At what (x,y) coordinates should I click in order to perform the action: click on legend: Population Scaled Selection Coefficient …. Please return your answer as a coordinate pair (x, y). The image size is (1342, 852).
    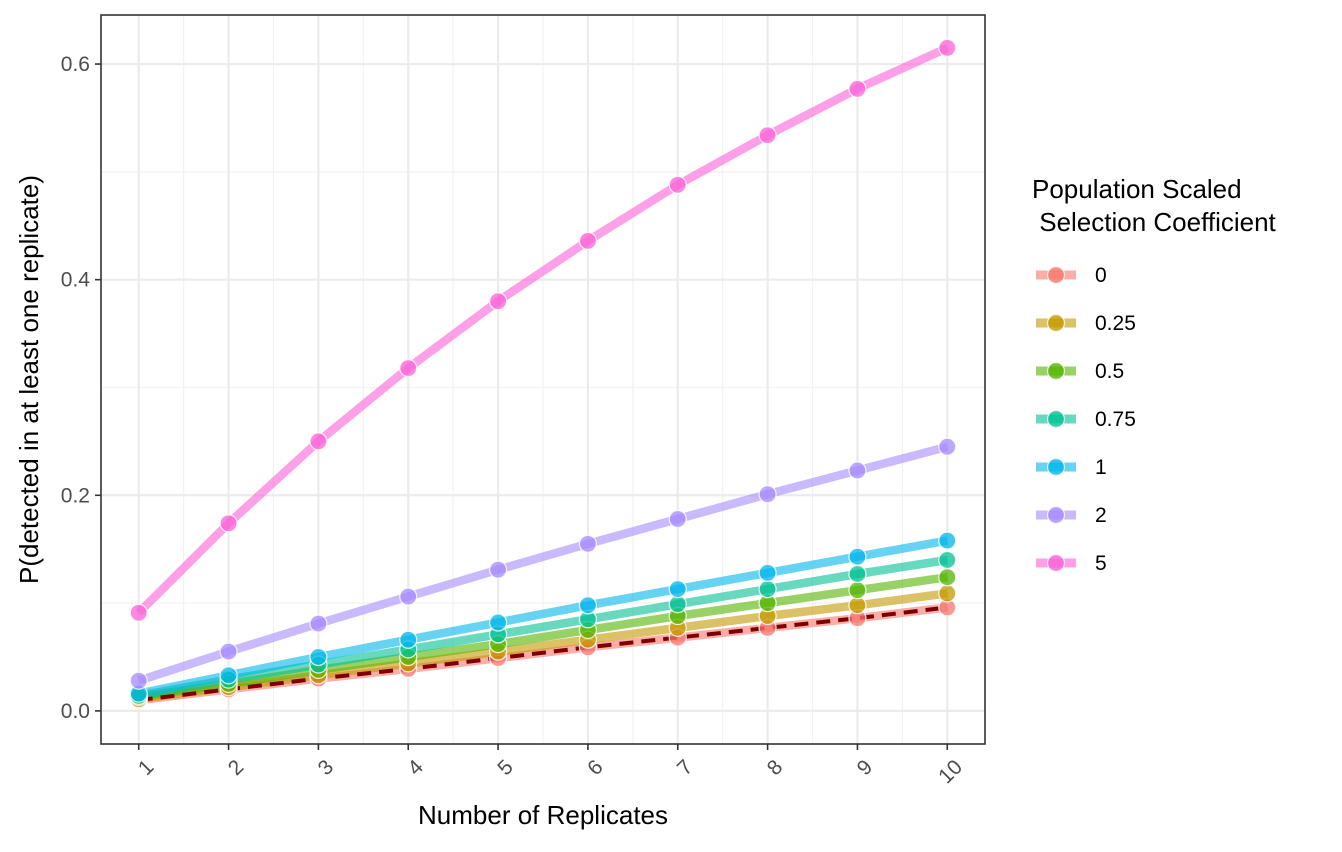
    Looking at the image, I should click on (1154, 374).